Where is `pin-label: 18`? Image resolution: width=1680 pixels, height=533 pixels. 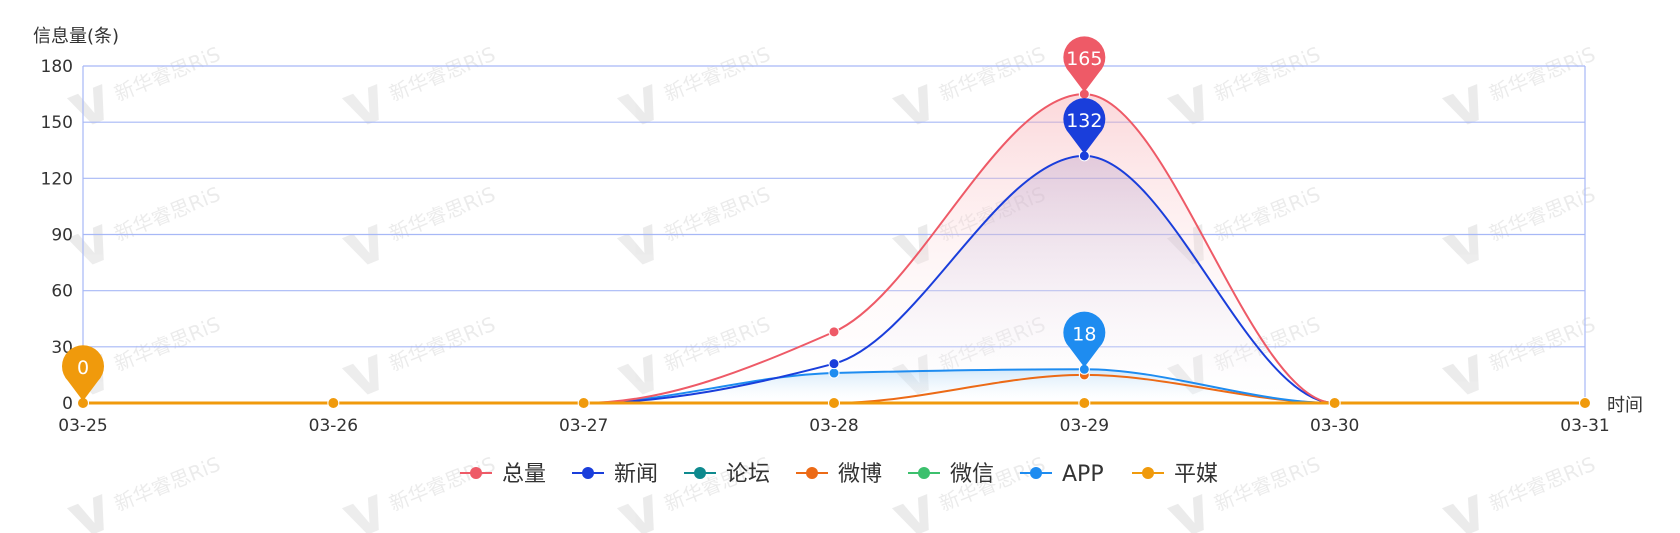
pin-label: 18 is located at coordinates (1084, 334).